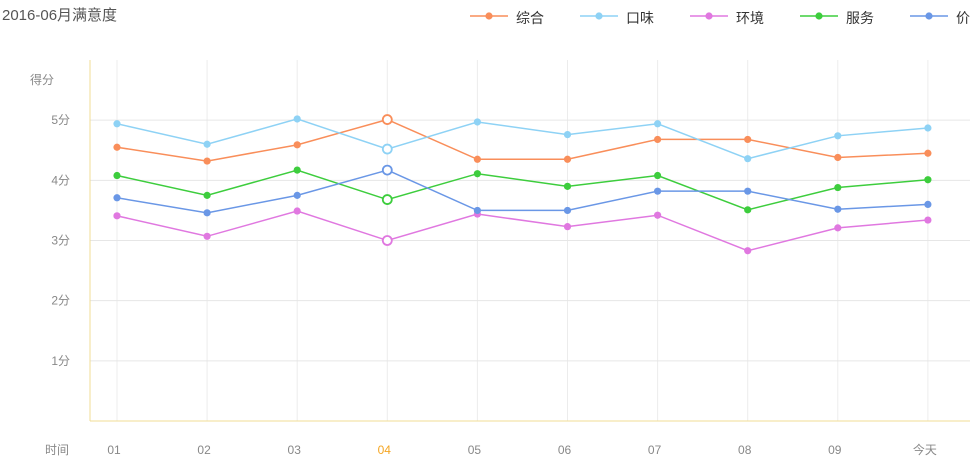 The height and width of the screenshot is (470, 970). I want to click on chart-legend: 综合 口味 环境 服务 价格, so click(720, 16).